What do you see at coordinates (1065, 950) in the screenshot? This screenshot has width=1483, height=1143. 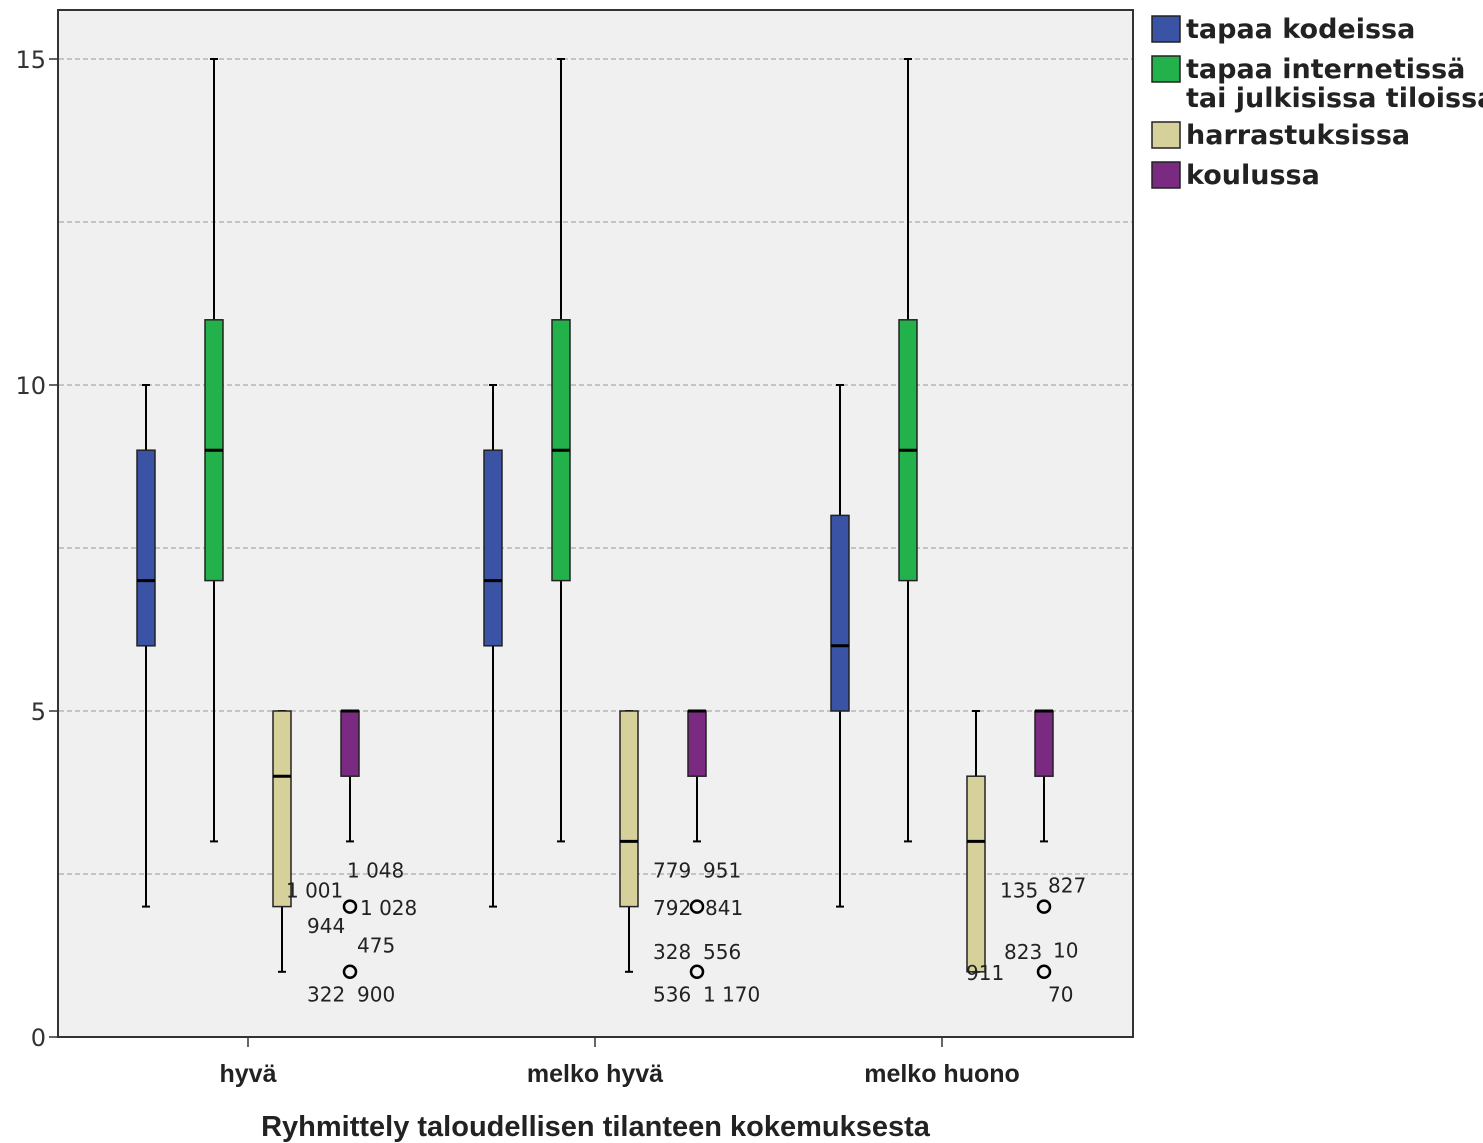 I see `outlier-id-label: 10` at bounding box center [1065, 950].